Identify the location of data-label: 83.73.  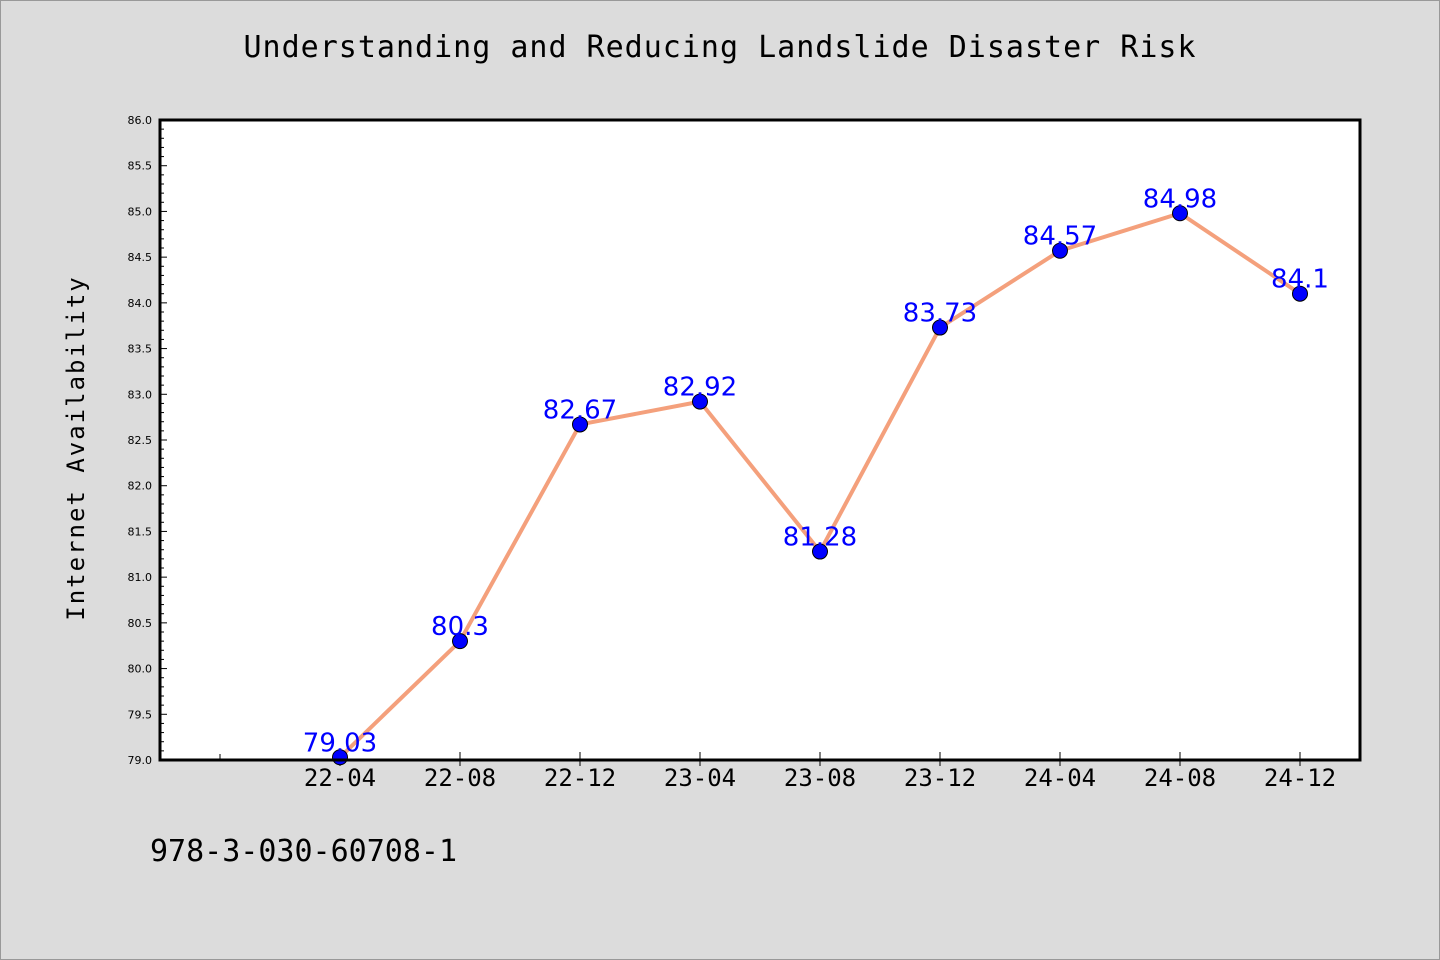
(940, 314).